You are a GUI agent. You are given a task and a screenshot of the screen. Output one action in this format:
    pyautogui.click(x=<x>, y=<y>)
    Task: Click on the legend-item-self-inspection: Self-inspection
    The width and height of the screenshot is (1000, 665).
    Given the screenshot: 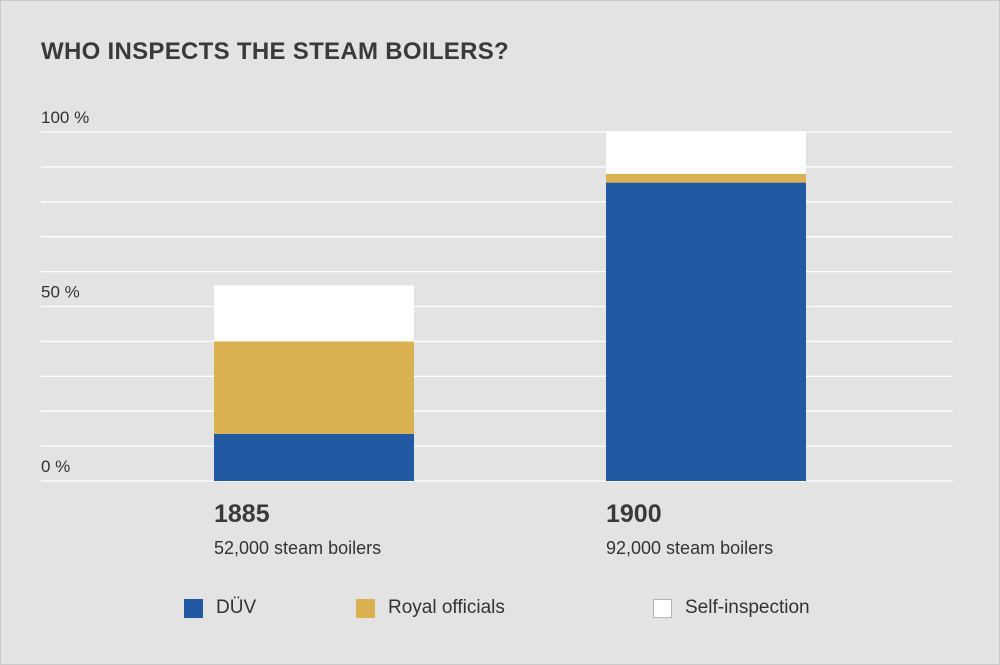 What is the action you would take?
    pyautogui.click(x=731, y=608)
    